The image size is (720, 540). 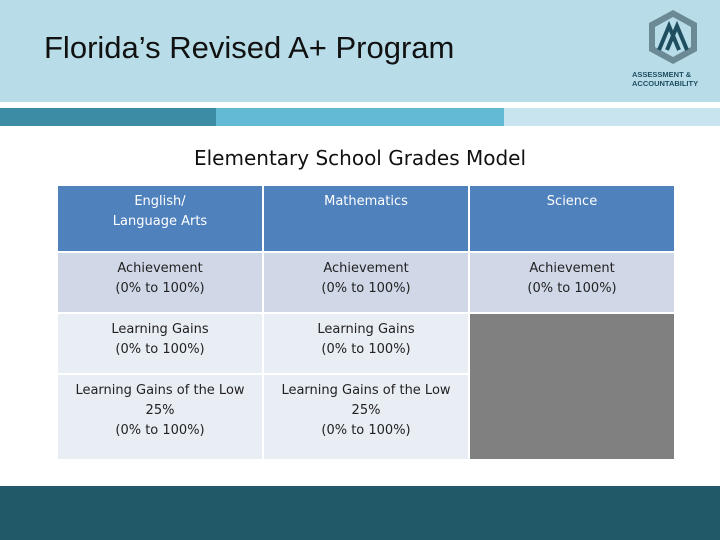 I want to click on logo-letters, so click(x=673, y=35).